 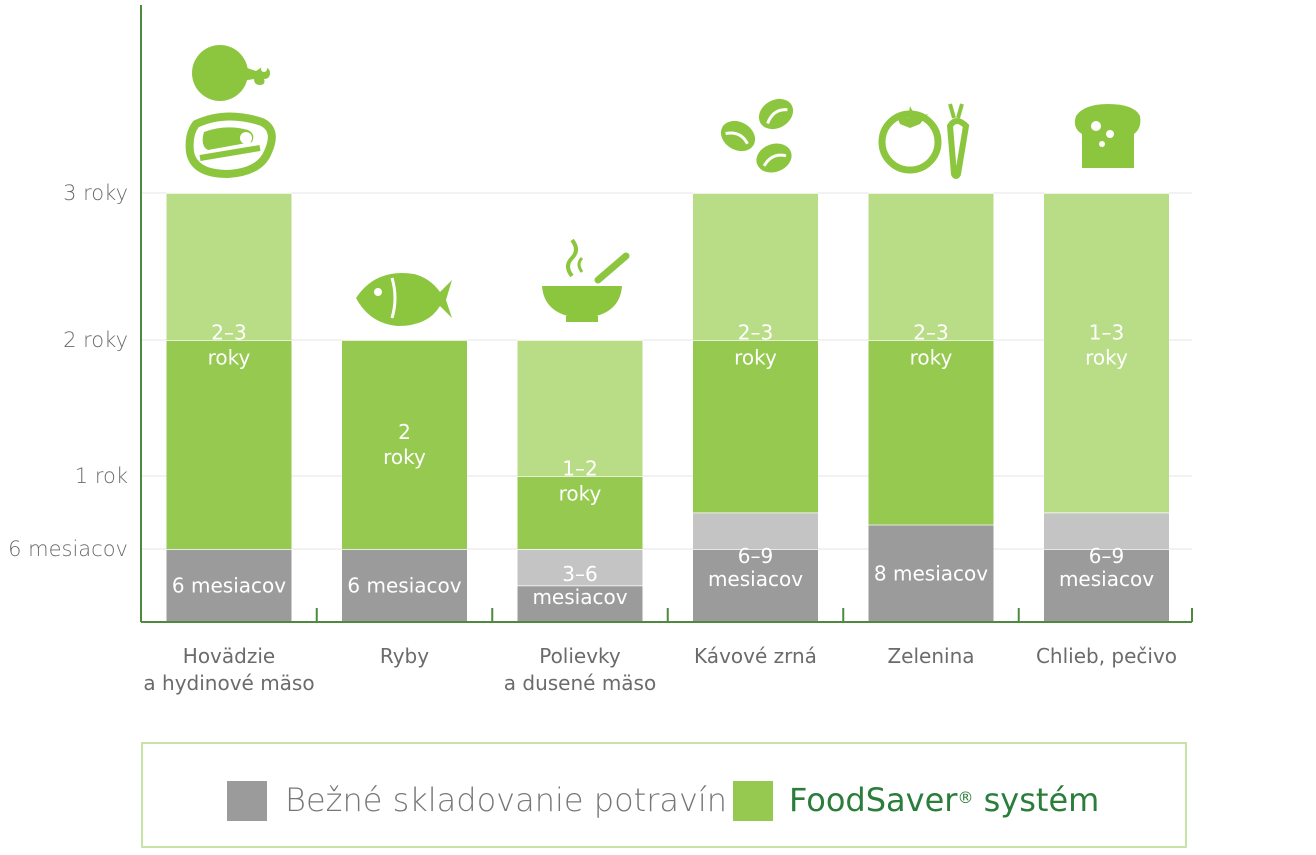 What do you see at coordinates (755, 530) in the screenshot?
I see `bar-conventional-range-coffee` at bounding box center [755, 530].